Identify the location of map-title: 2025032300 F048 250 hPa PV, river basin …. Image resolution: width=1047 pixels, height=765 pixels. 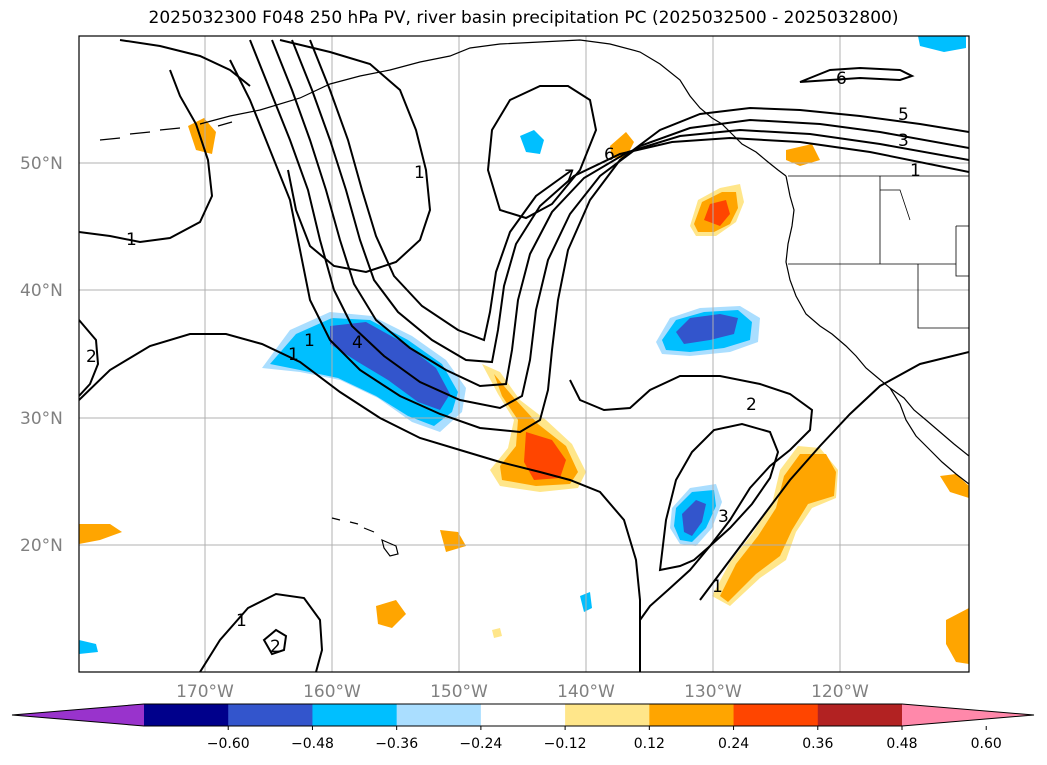
(523, 18).